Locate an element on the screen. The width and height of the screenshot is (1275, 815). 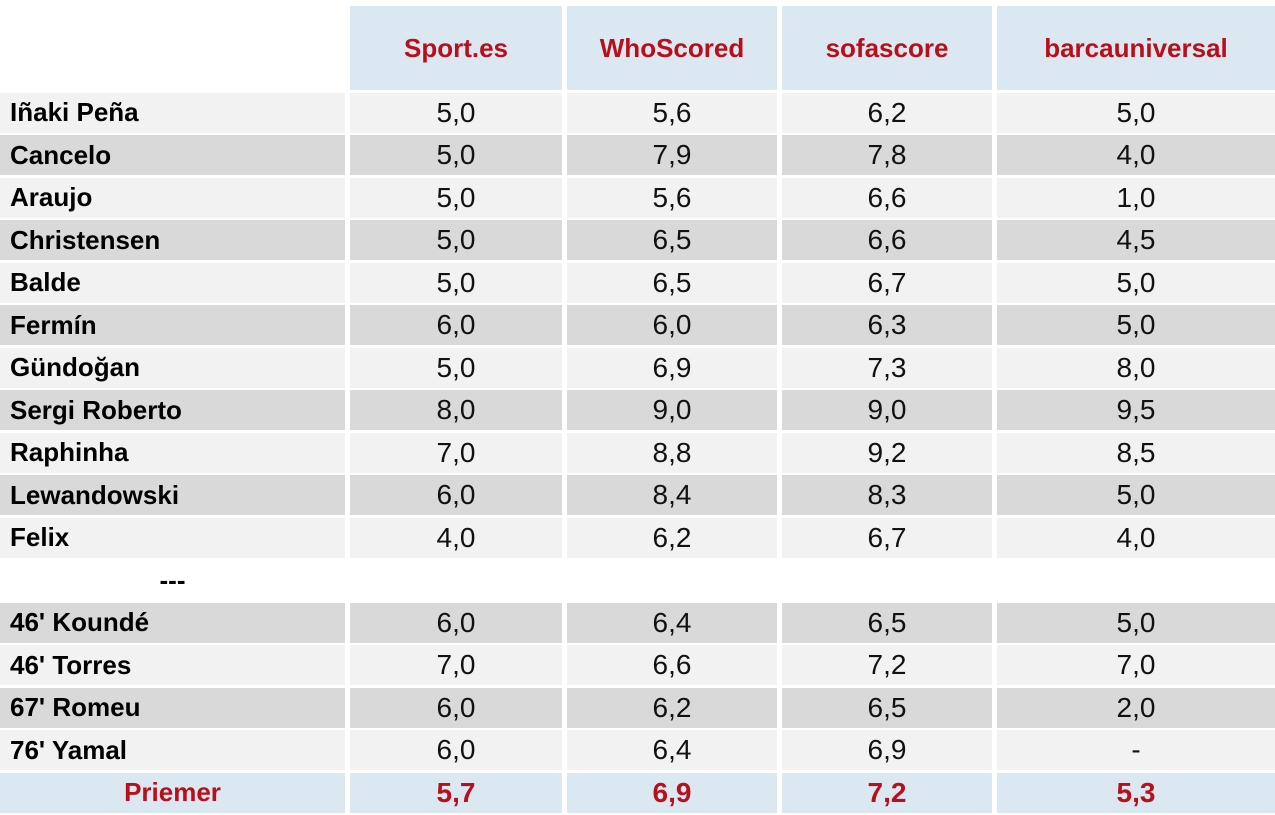
column-header-whoscored: WhoScored is located at coordinates (672, 48).